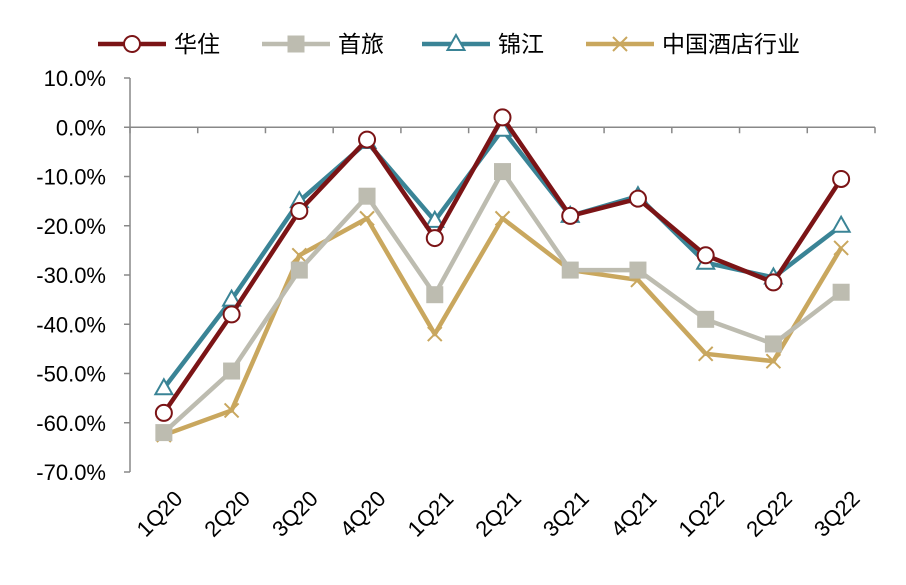  What do you see at coordinates (498, 514) in the screenshot?
I see `x-tick-label: 2Q21` at bounding box center [498, 514].